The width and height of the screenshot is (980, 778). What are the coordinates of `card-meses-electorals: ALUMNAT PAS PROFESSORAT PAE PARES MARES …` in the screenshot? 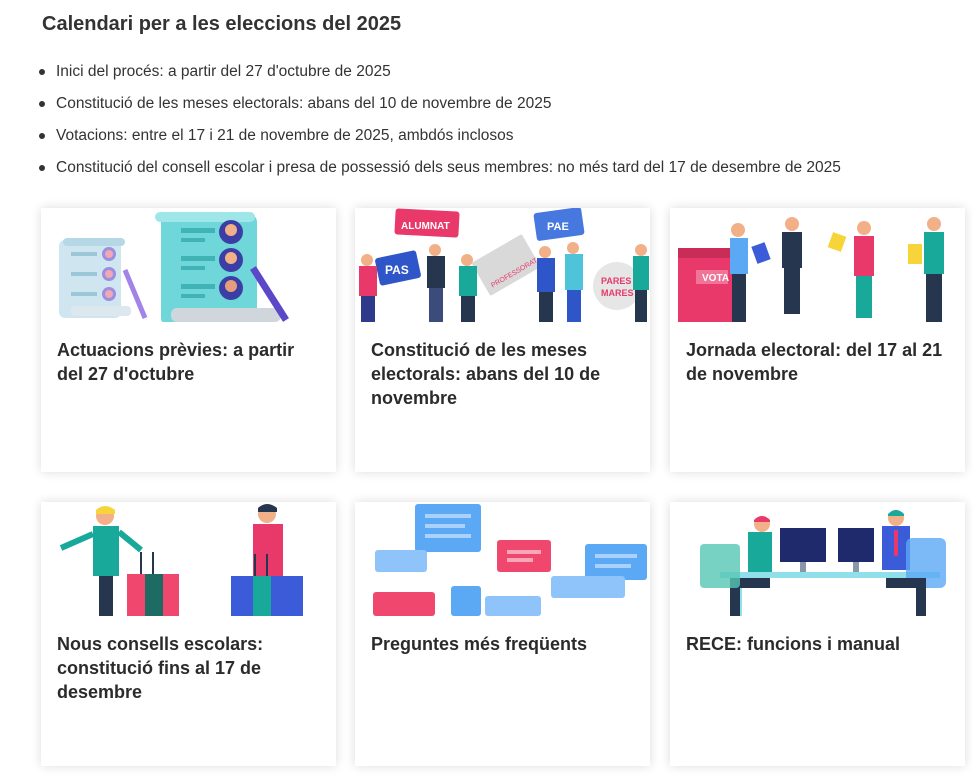 It's located at (502, 340).